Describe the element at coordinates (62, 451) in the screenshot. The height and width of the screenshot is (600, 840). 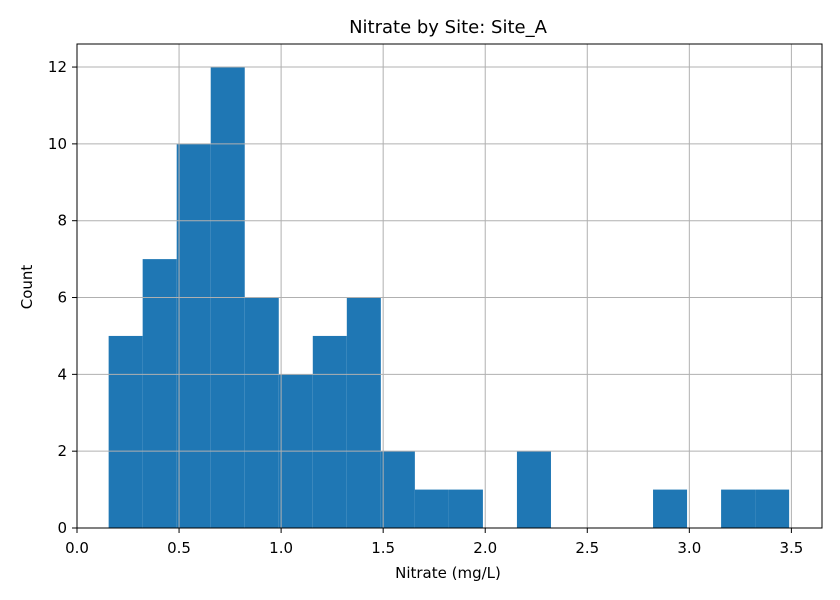
I see `y-tick-label: 2` at that location.